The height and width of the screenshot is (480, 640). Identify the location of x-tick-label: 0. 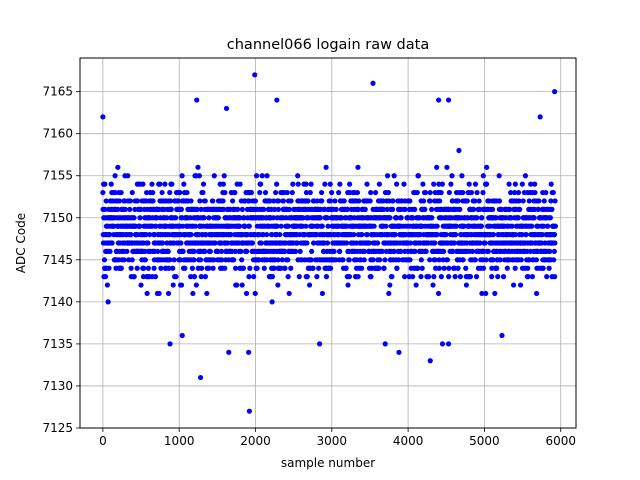
(103, 441).